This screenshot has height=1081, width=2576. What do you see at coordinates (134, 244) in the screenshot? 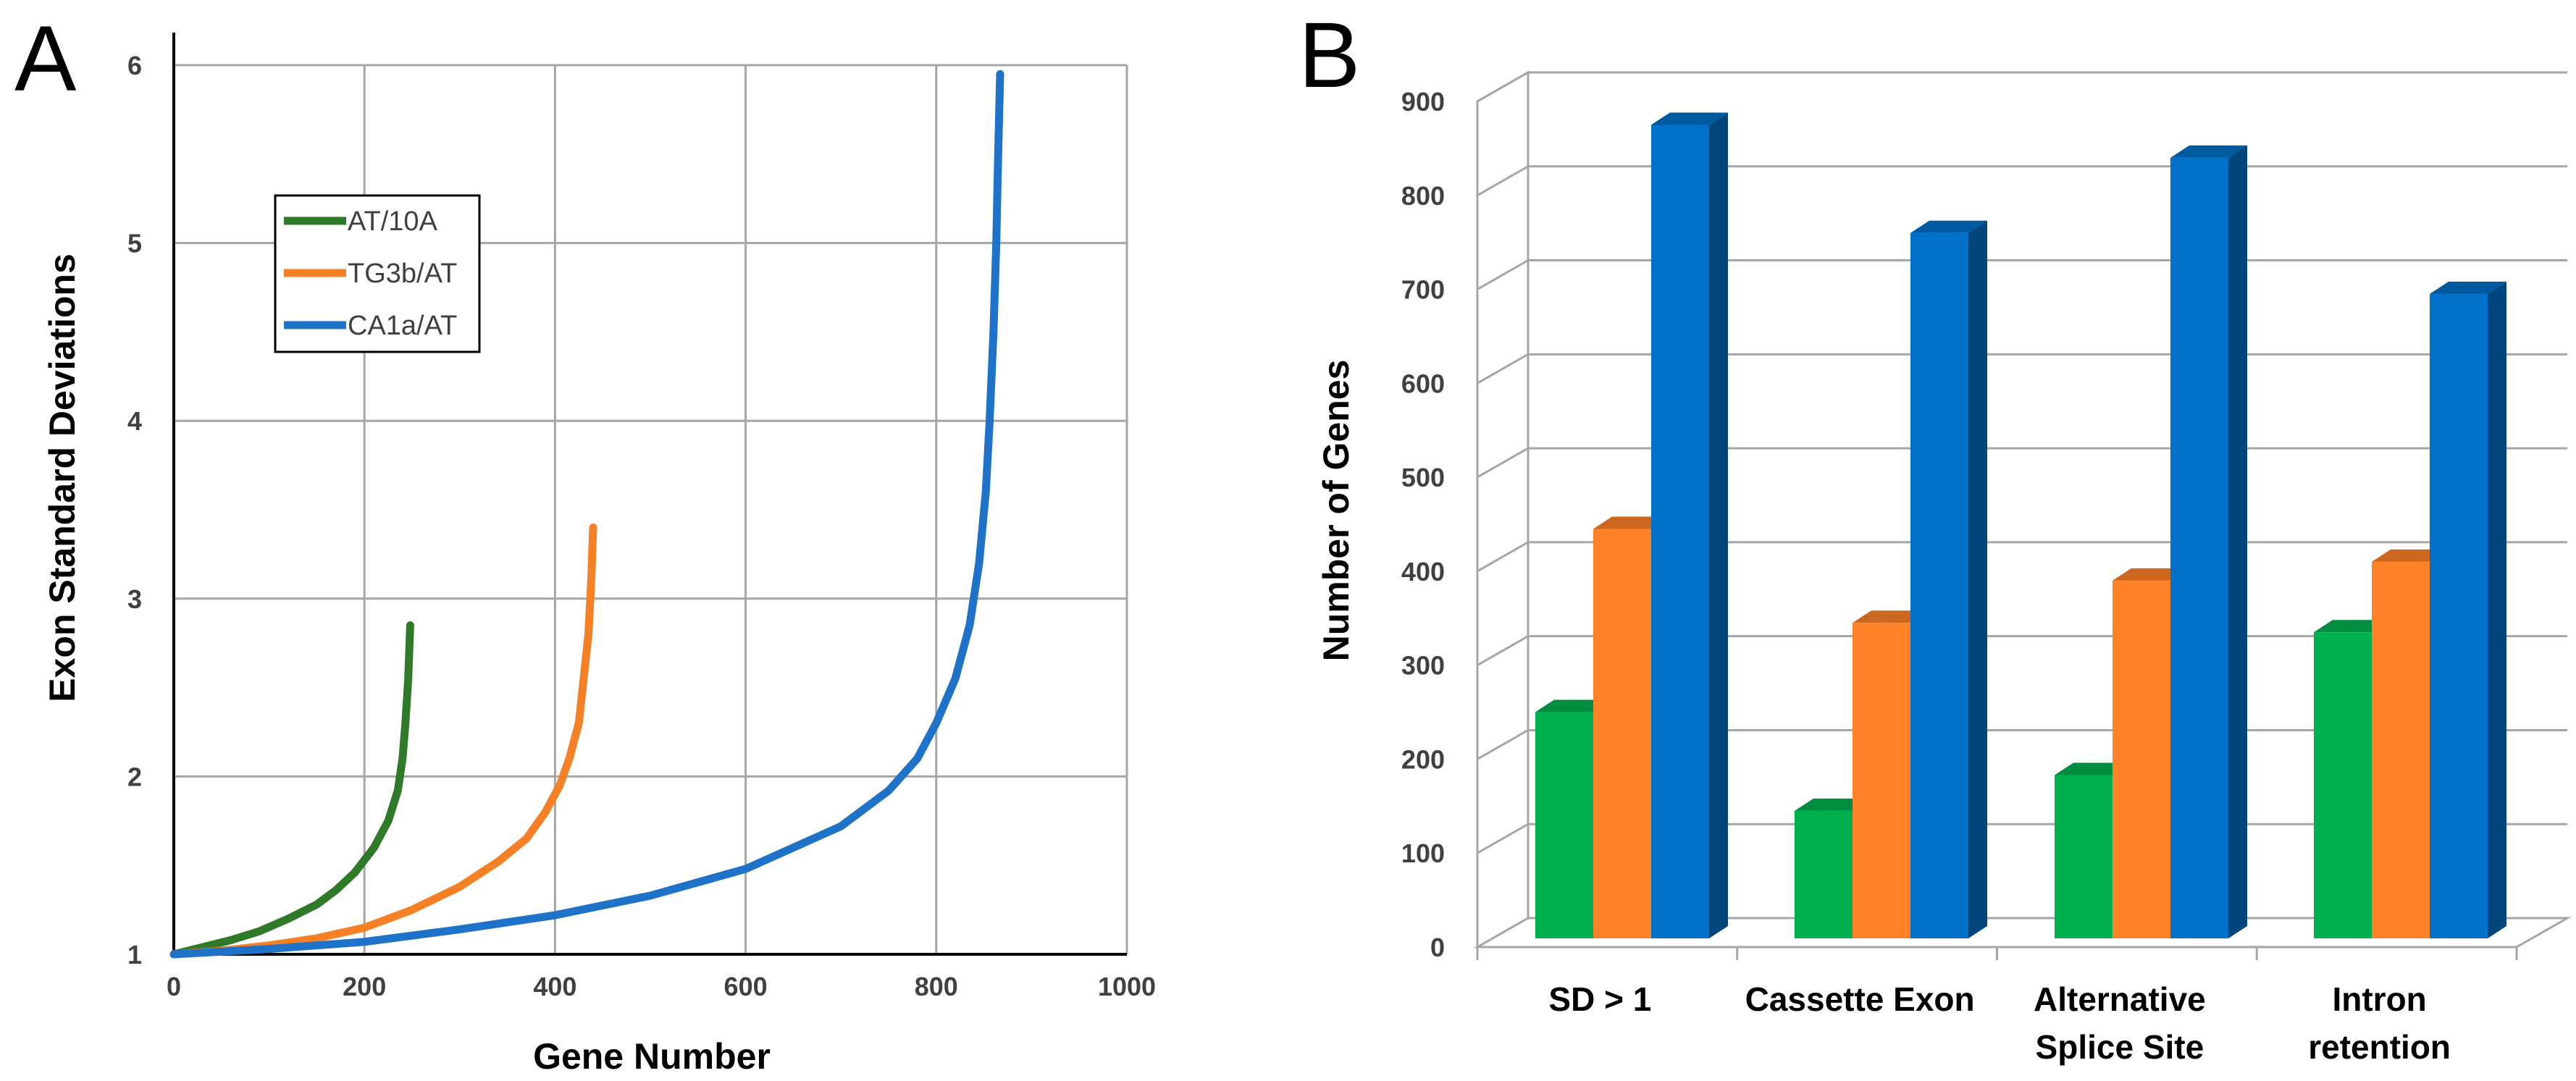
I see `y-tick-label: 5` at bounding box center [134, 244].